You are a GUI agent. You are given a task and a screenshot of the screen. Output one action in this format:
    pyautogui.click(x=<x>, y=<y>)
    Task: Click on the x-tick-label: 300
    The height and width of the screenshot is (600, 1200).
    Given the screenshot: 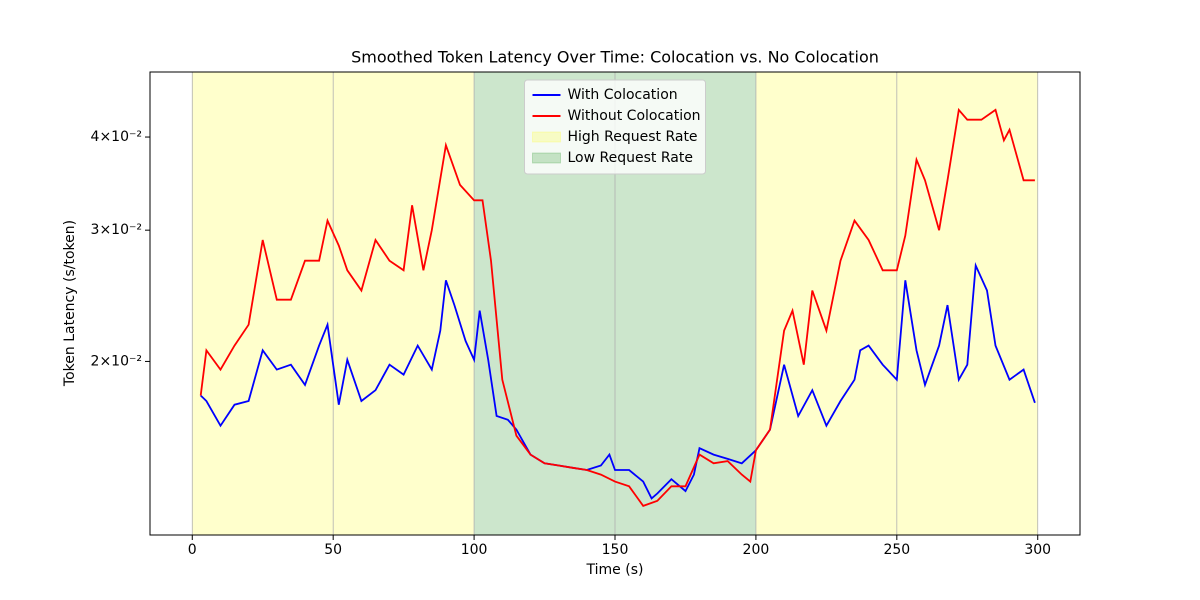 What is the action you would take?
    pyautogui.click(x=1037, y=550)
    